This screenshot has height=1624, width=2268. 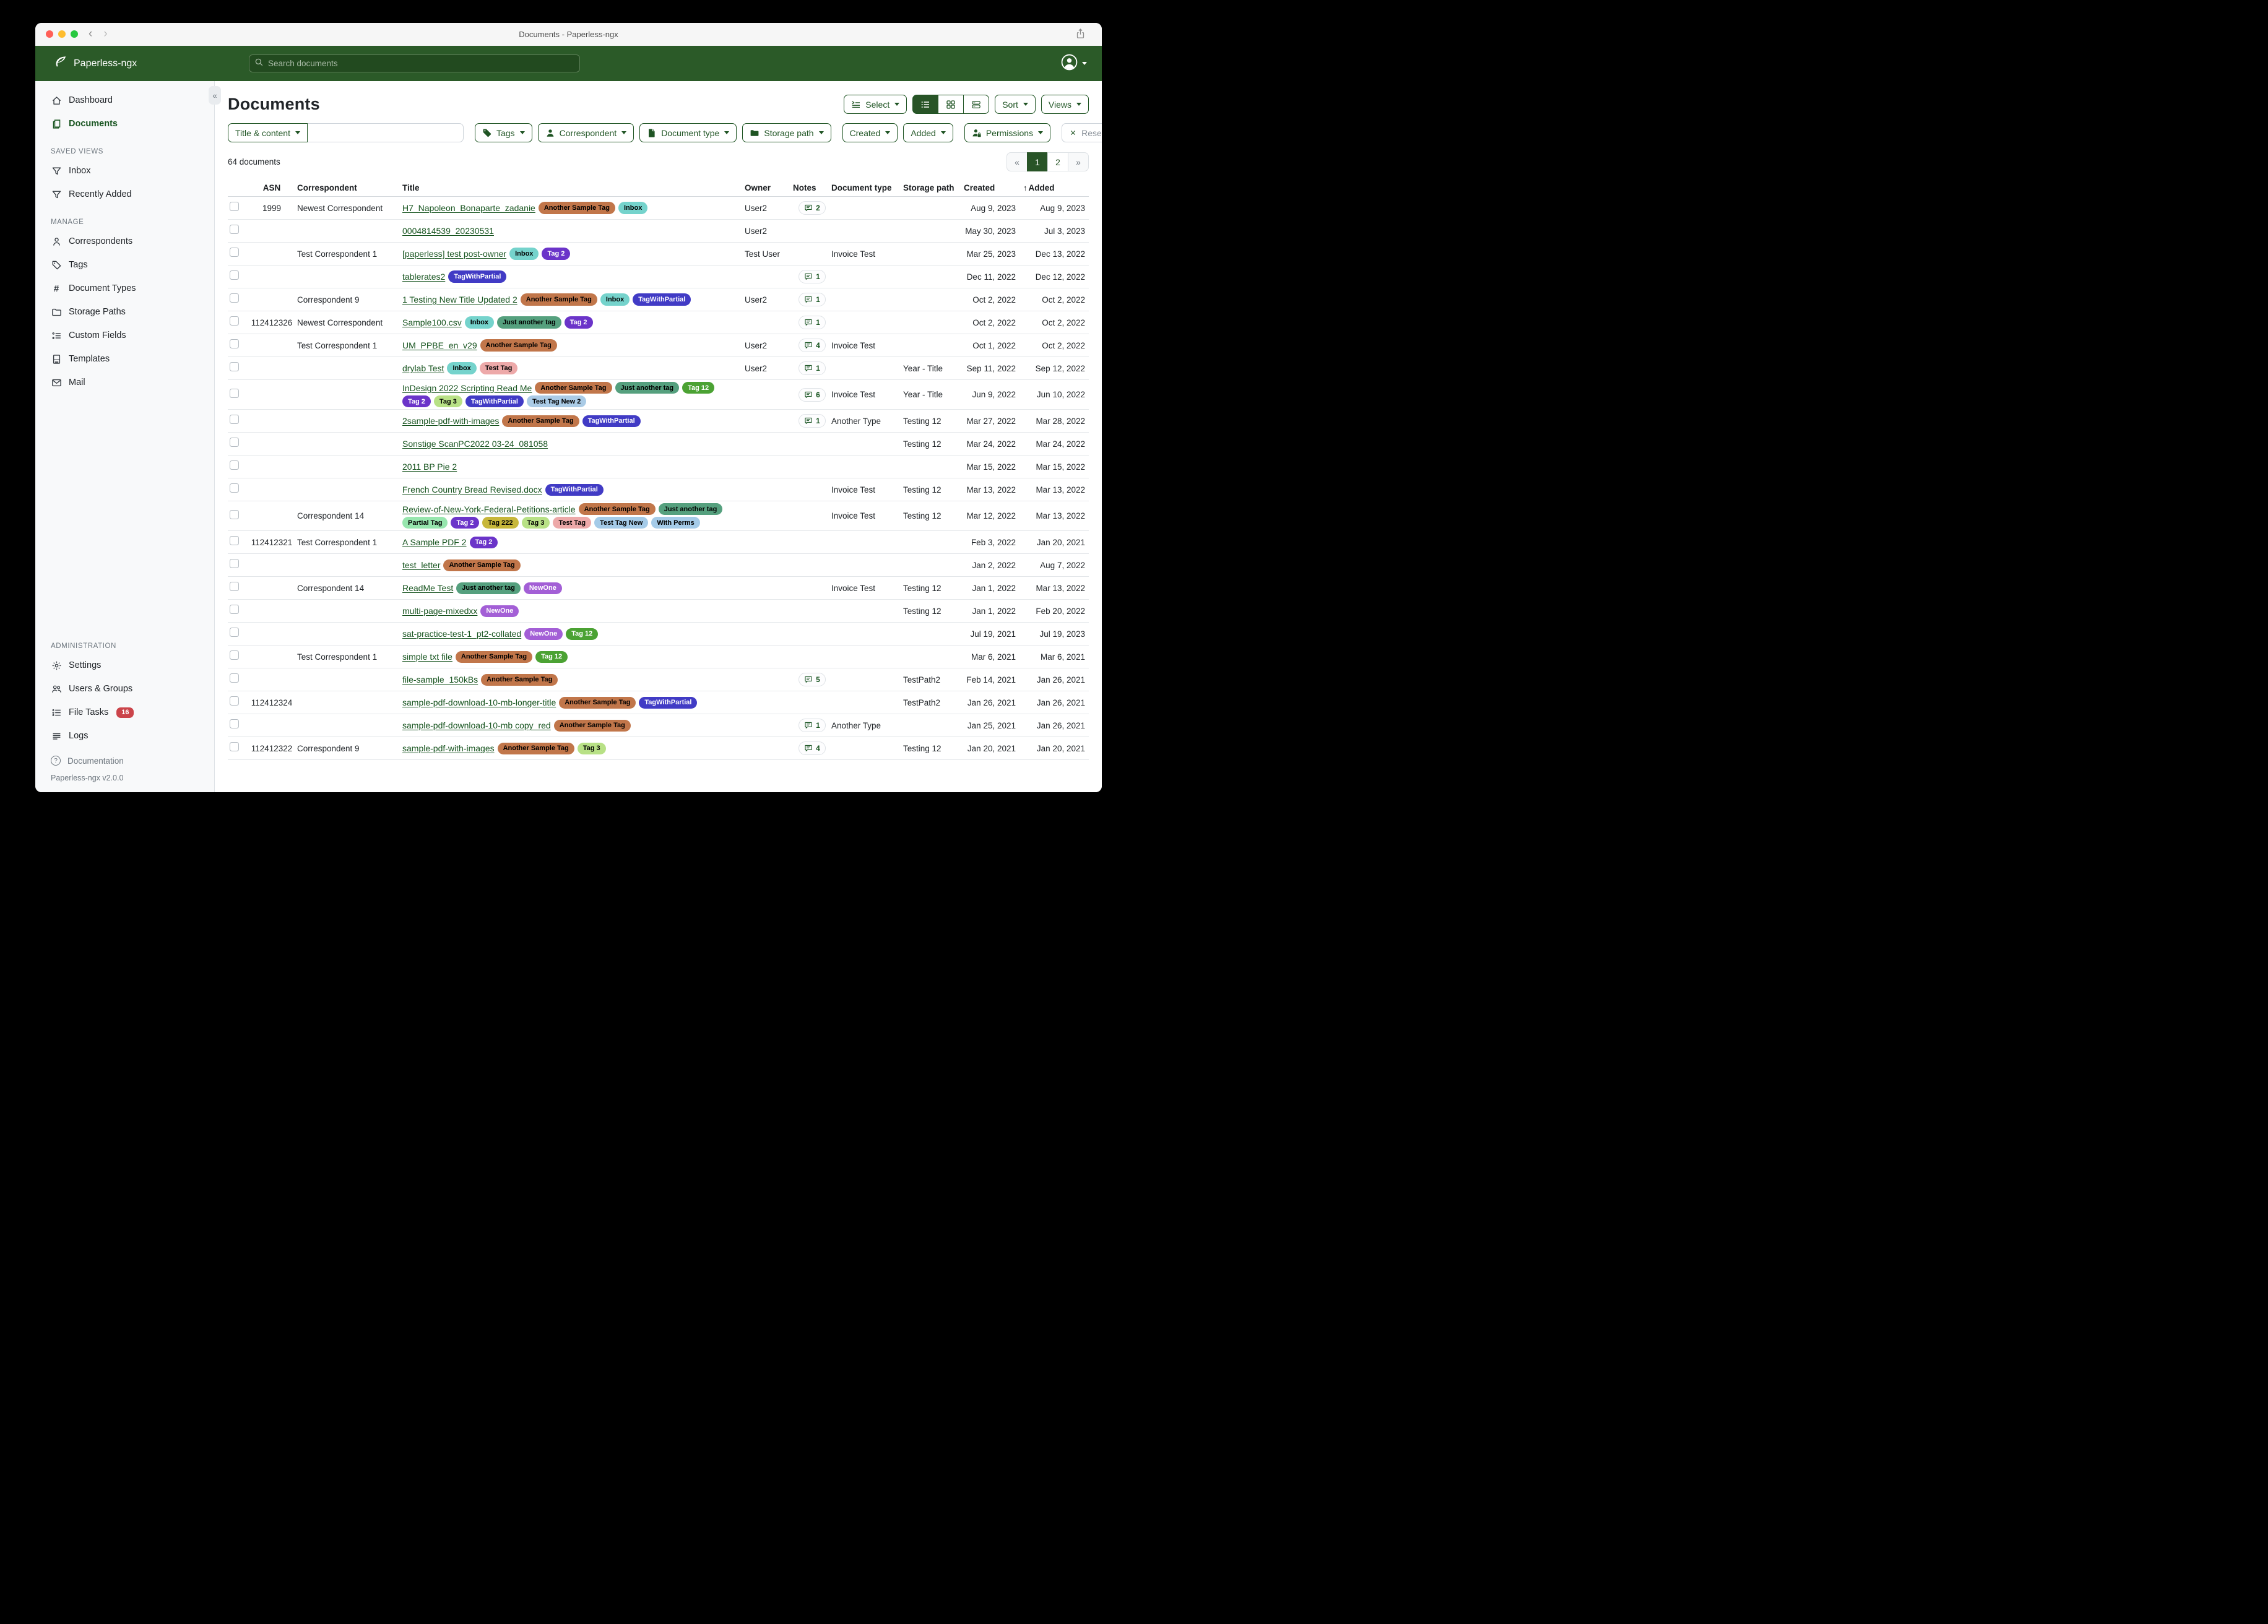 I want to click on tag-badge: Test Tag New, so click(x=621, y=523).